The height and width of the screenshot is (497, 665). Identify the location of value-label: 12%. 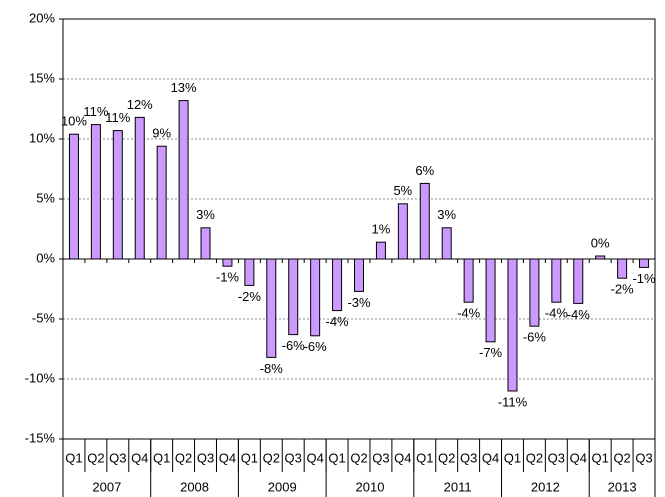
(140, 104).